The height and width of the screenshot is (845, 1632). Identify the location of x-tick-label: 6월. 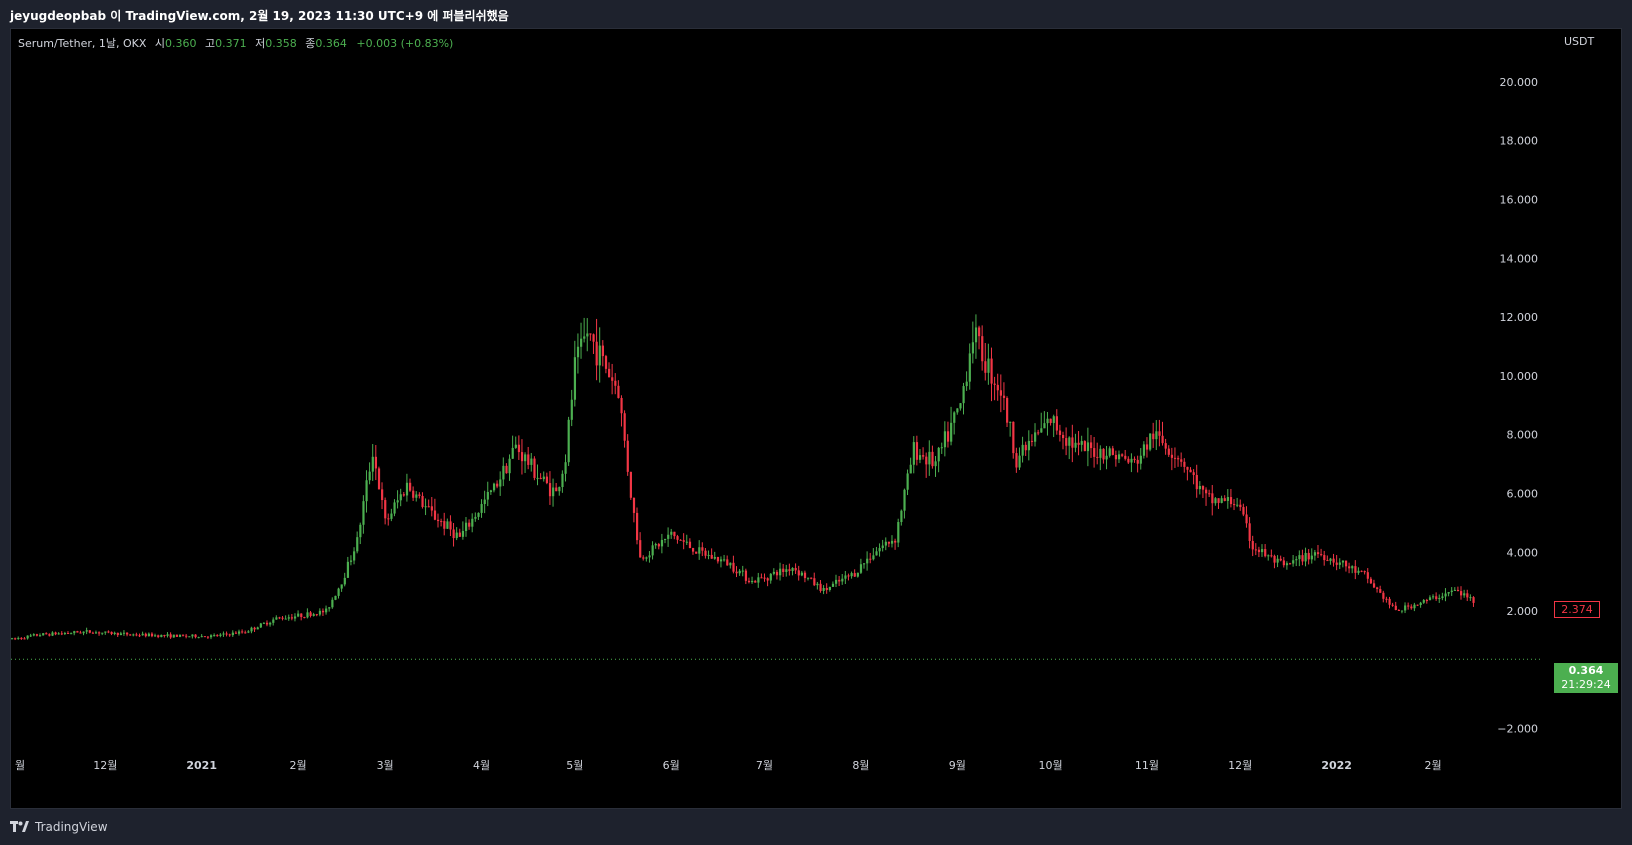
(671, 765).